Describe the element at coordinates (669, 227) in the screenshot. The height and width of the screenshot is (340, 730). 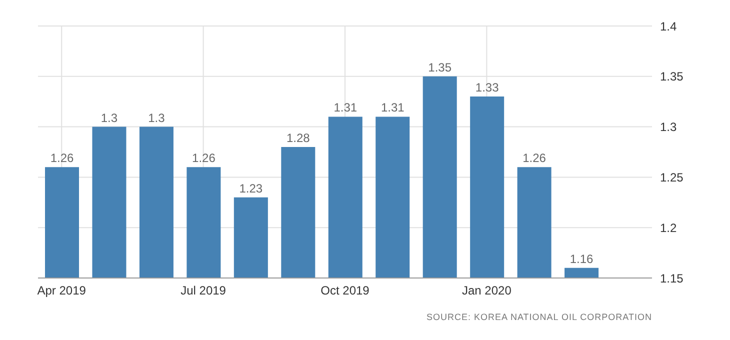
I see `y-tick-label: 1.2` at that location.